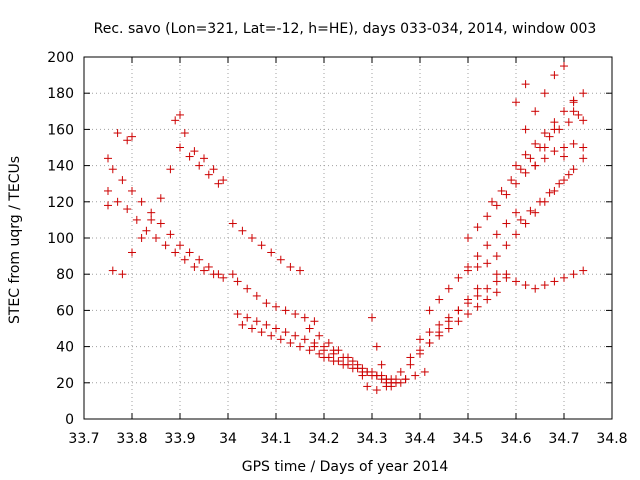 This screenshot has height=480, width=640. What do you see at coordinates (60, 58) in the screenshot?
I see `y-tick-label: 200` at bounding box center [60, 58].